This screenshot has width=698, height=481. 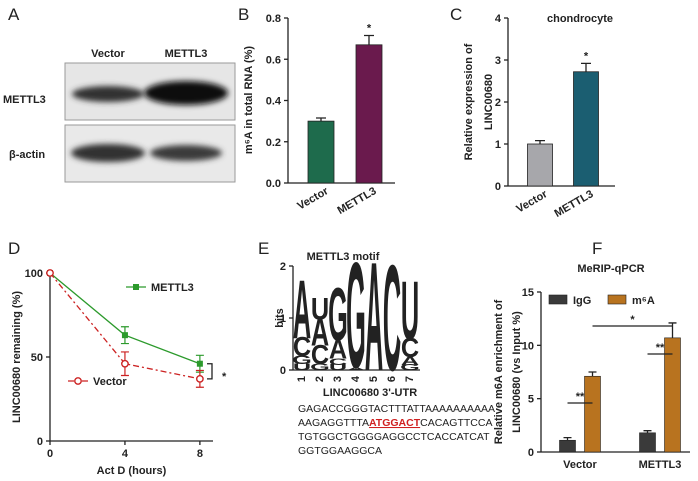 I want to click on sequence-title: LINC00680 3'-UTR, so click(x=370, y=393).